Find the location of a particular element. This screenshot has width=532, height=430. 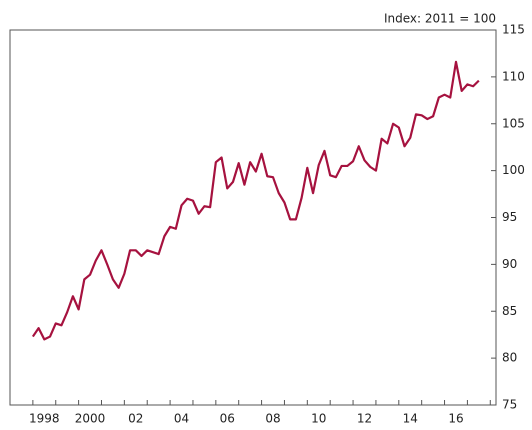

x-tick-label: 12 is located at coordinates (364, 419).